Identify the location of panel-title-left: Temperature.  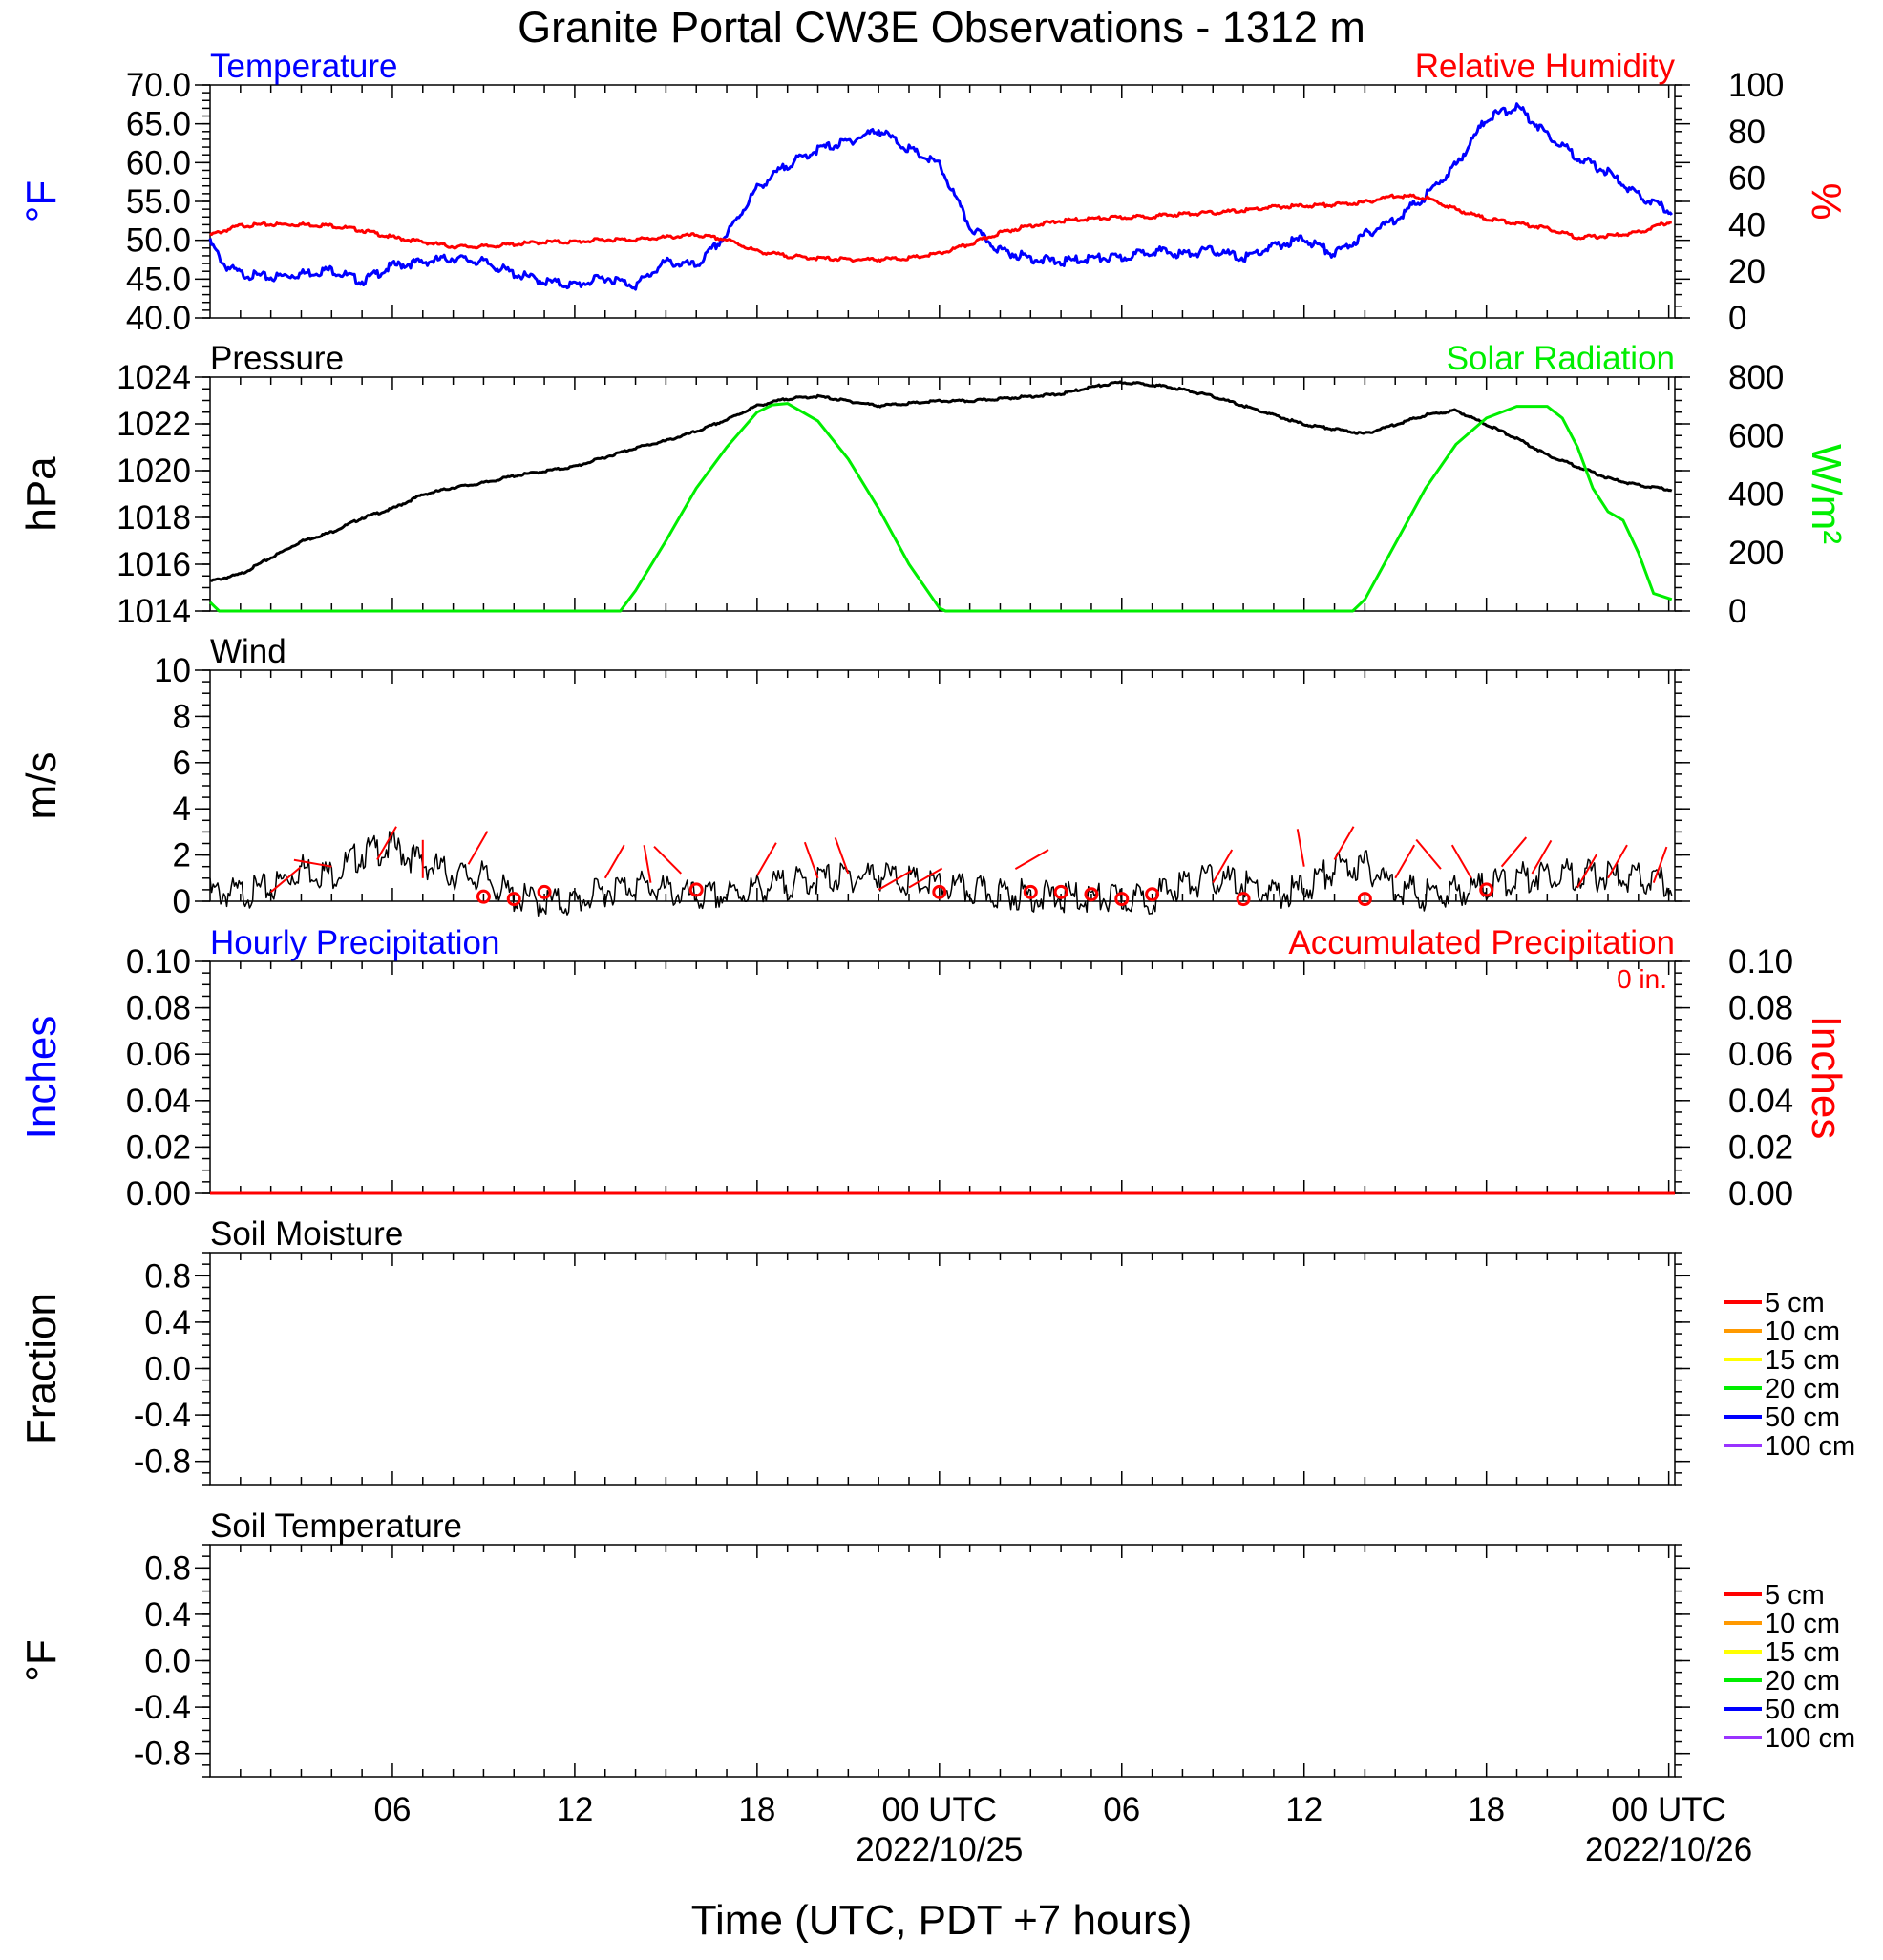
(303, 66).